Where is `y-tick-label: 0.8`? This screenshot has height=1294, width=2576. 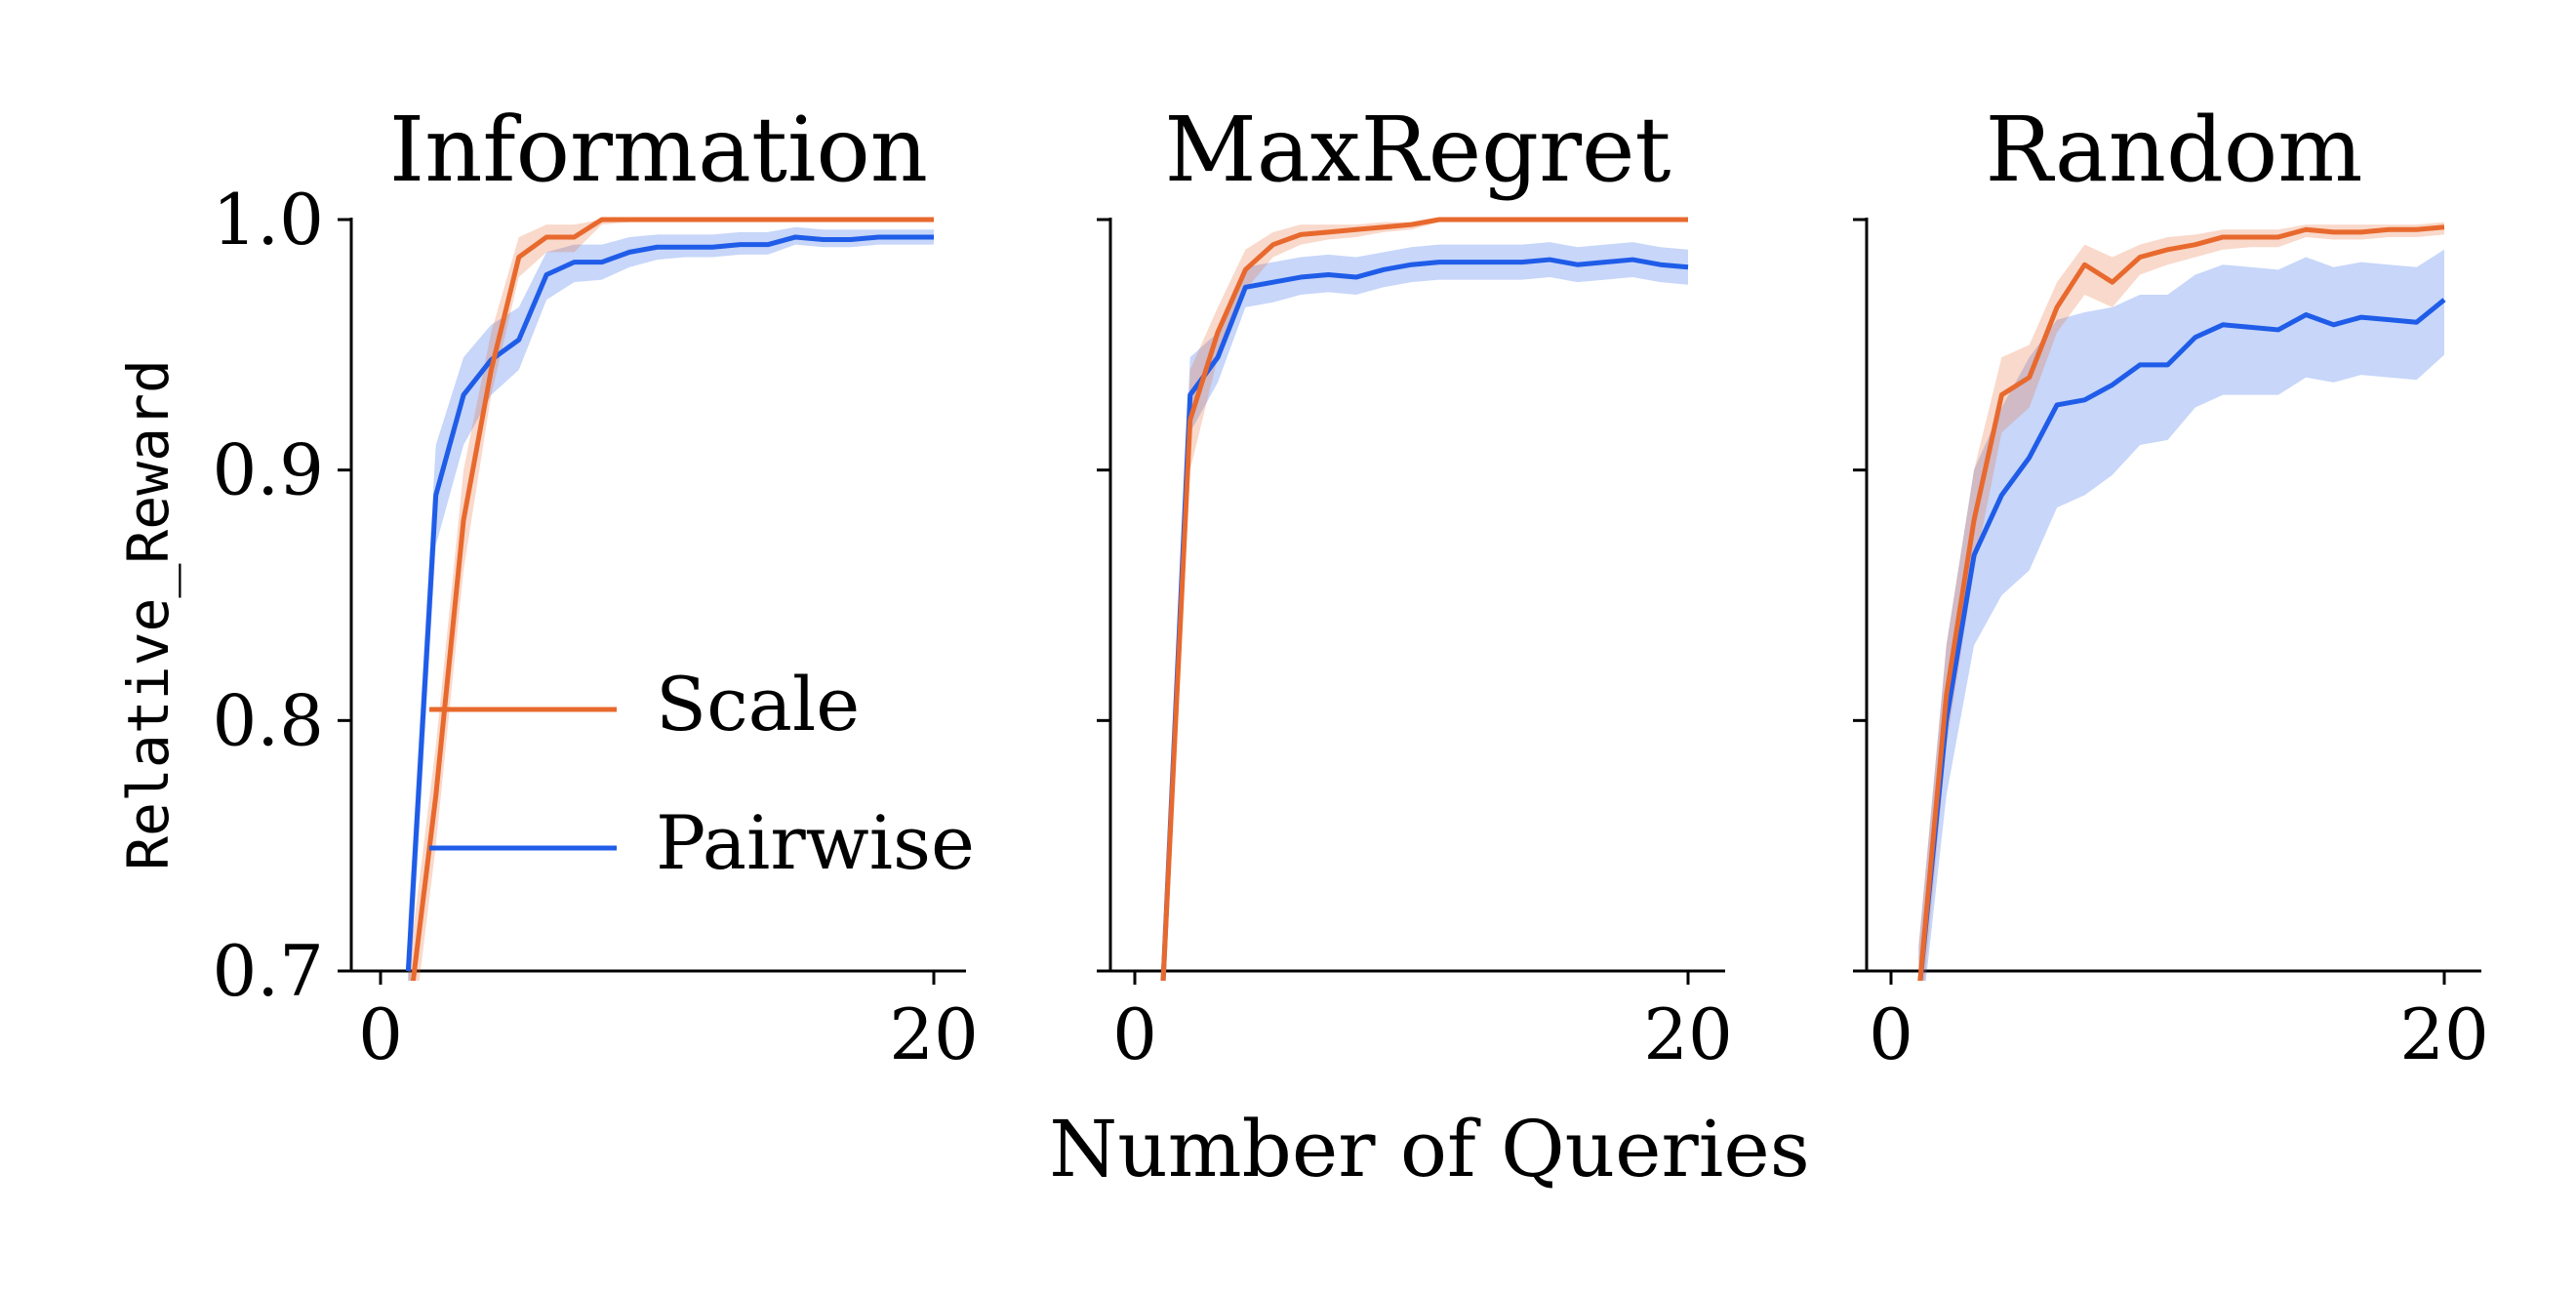
y-tick-label: 0.8 is located at coordinates (268, 720).